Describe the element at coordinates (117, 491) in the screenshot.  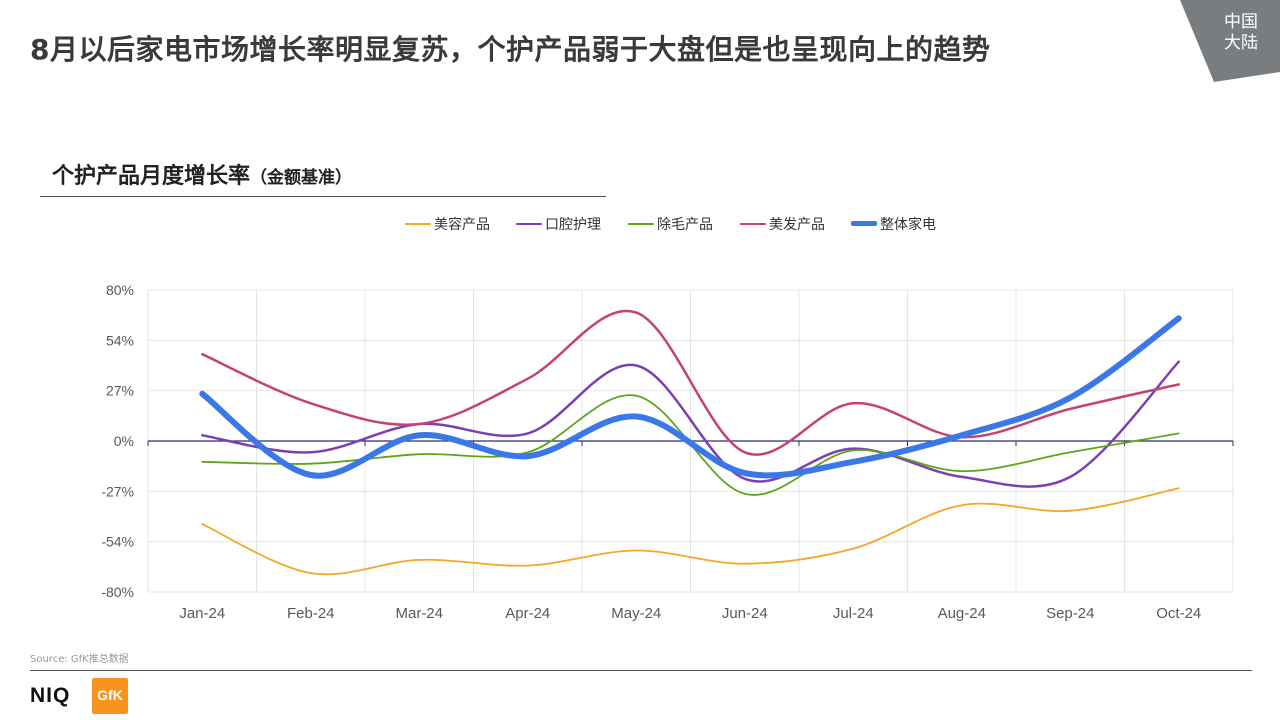
I see `y-tick-label: -27%` at that location.